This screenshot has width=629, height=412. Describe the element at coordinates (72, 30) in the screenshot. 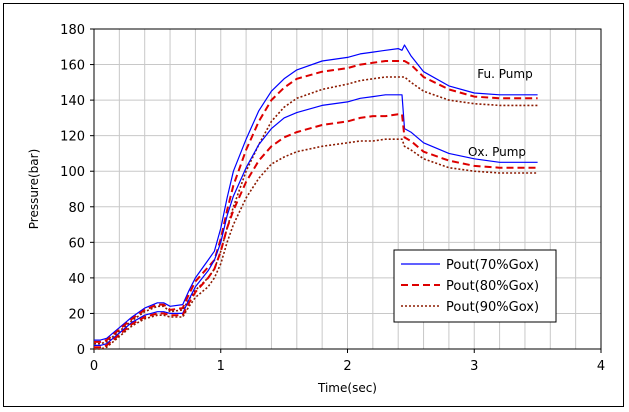

I see `y-tick-label: 180` at that location.